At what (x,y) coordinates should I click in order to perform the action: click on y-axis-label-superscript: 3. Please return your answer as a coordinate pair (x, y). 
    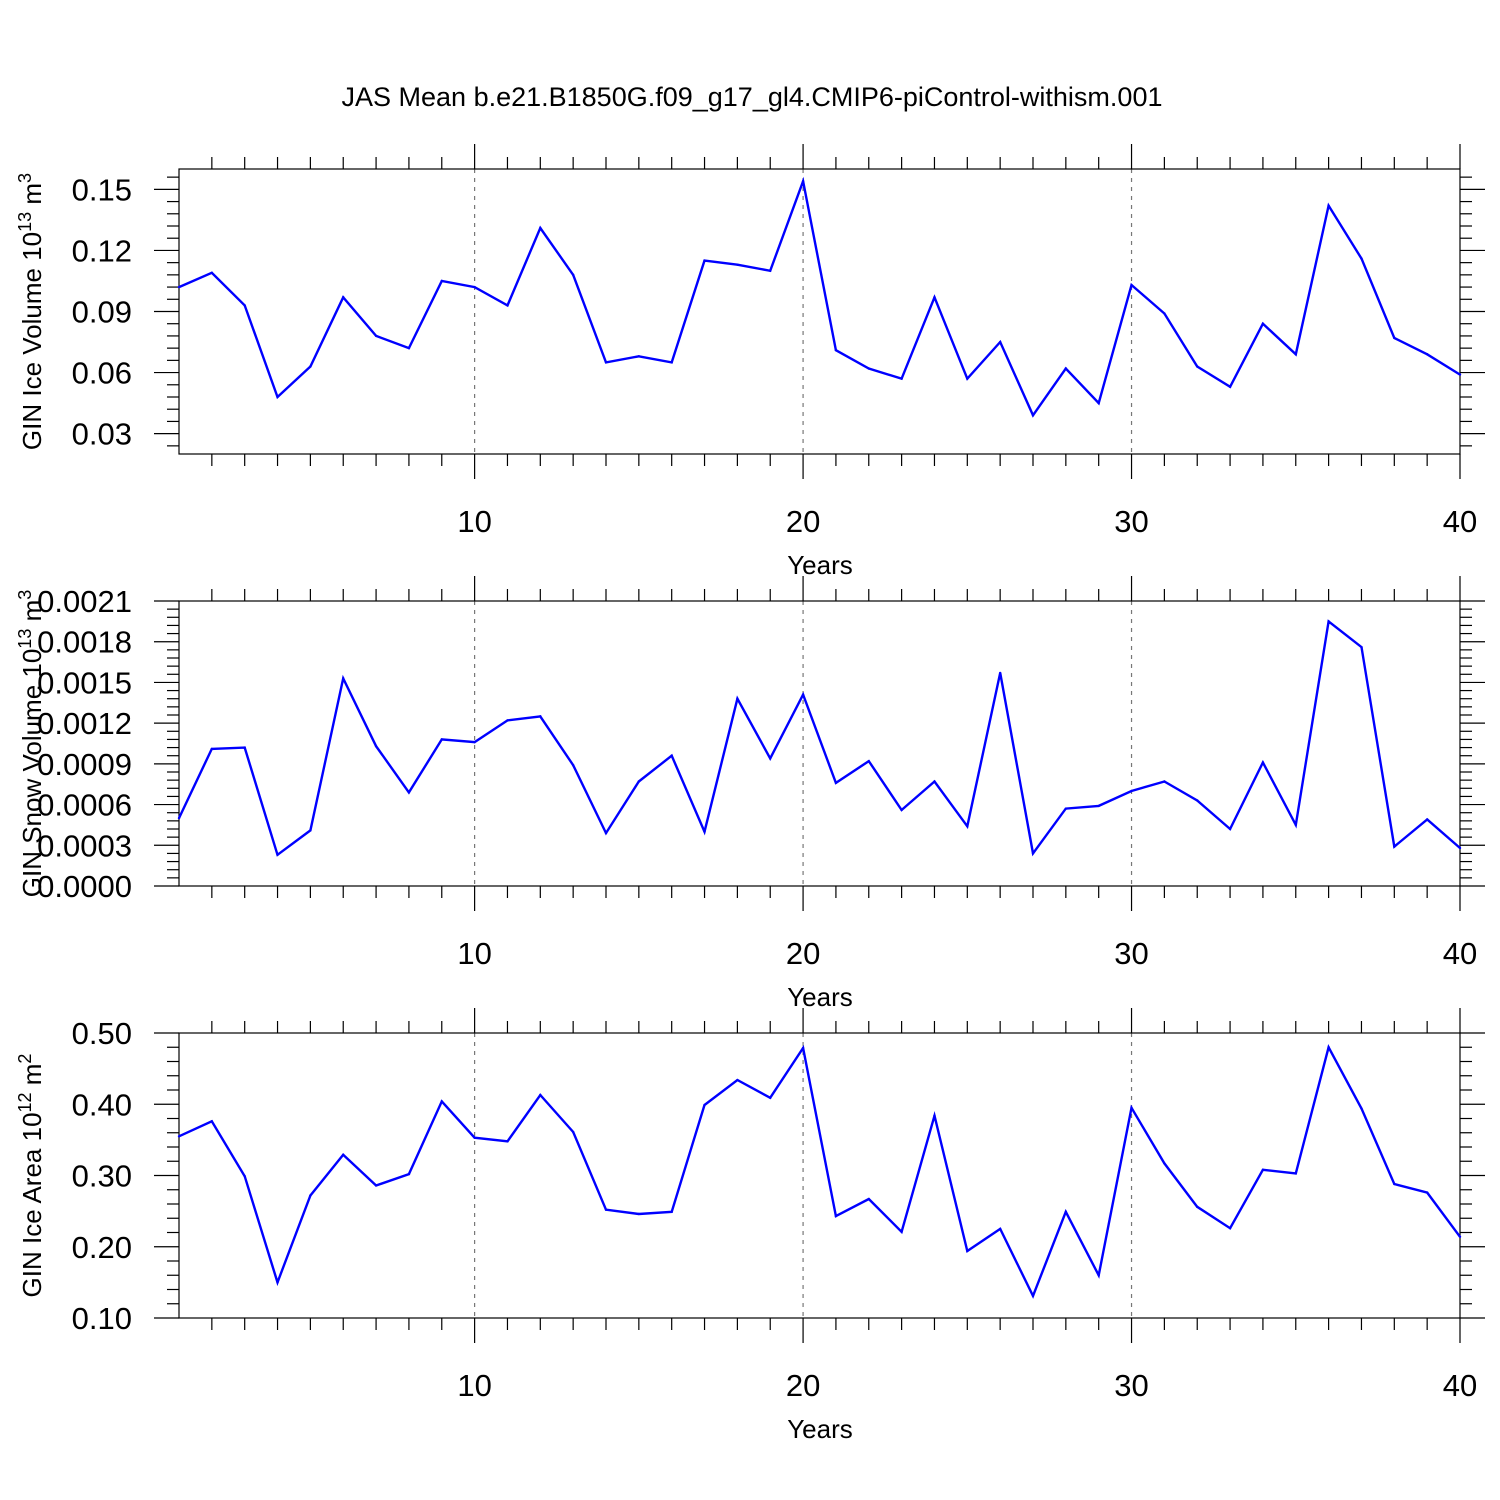
    Looking at the image, I should click on (25, 595).